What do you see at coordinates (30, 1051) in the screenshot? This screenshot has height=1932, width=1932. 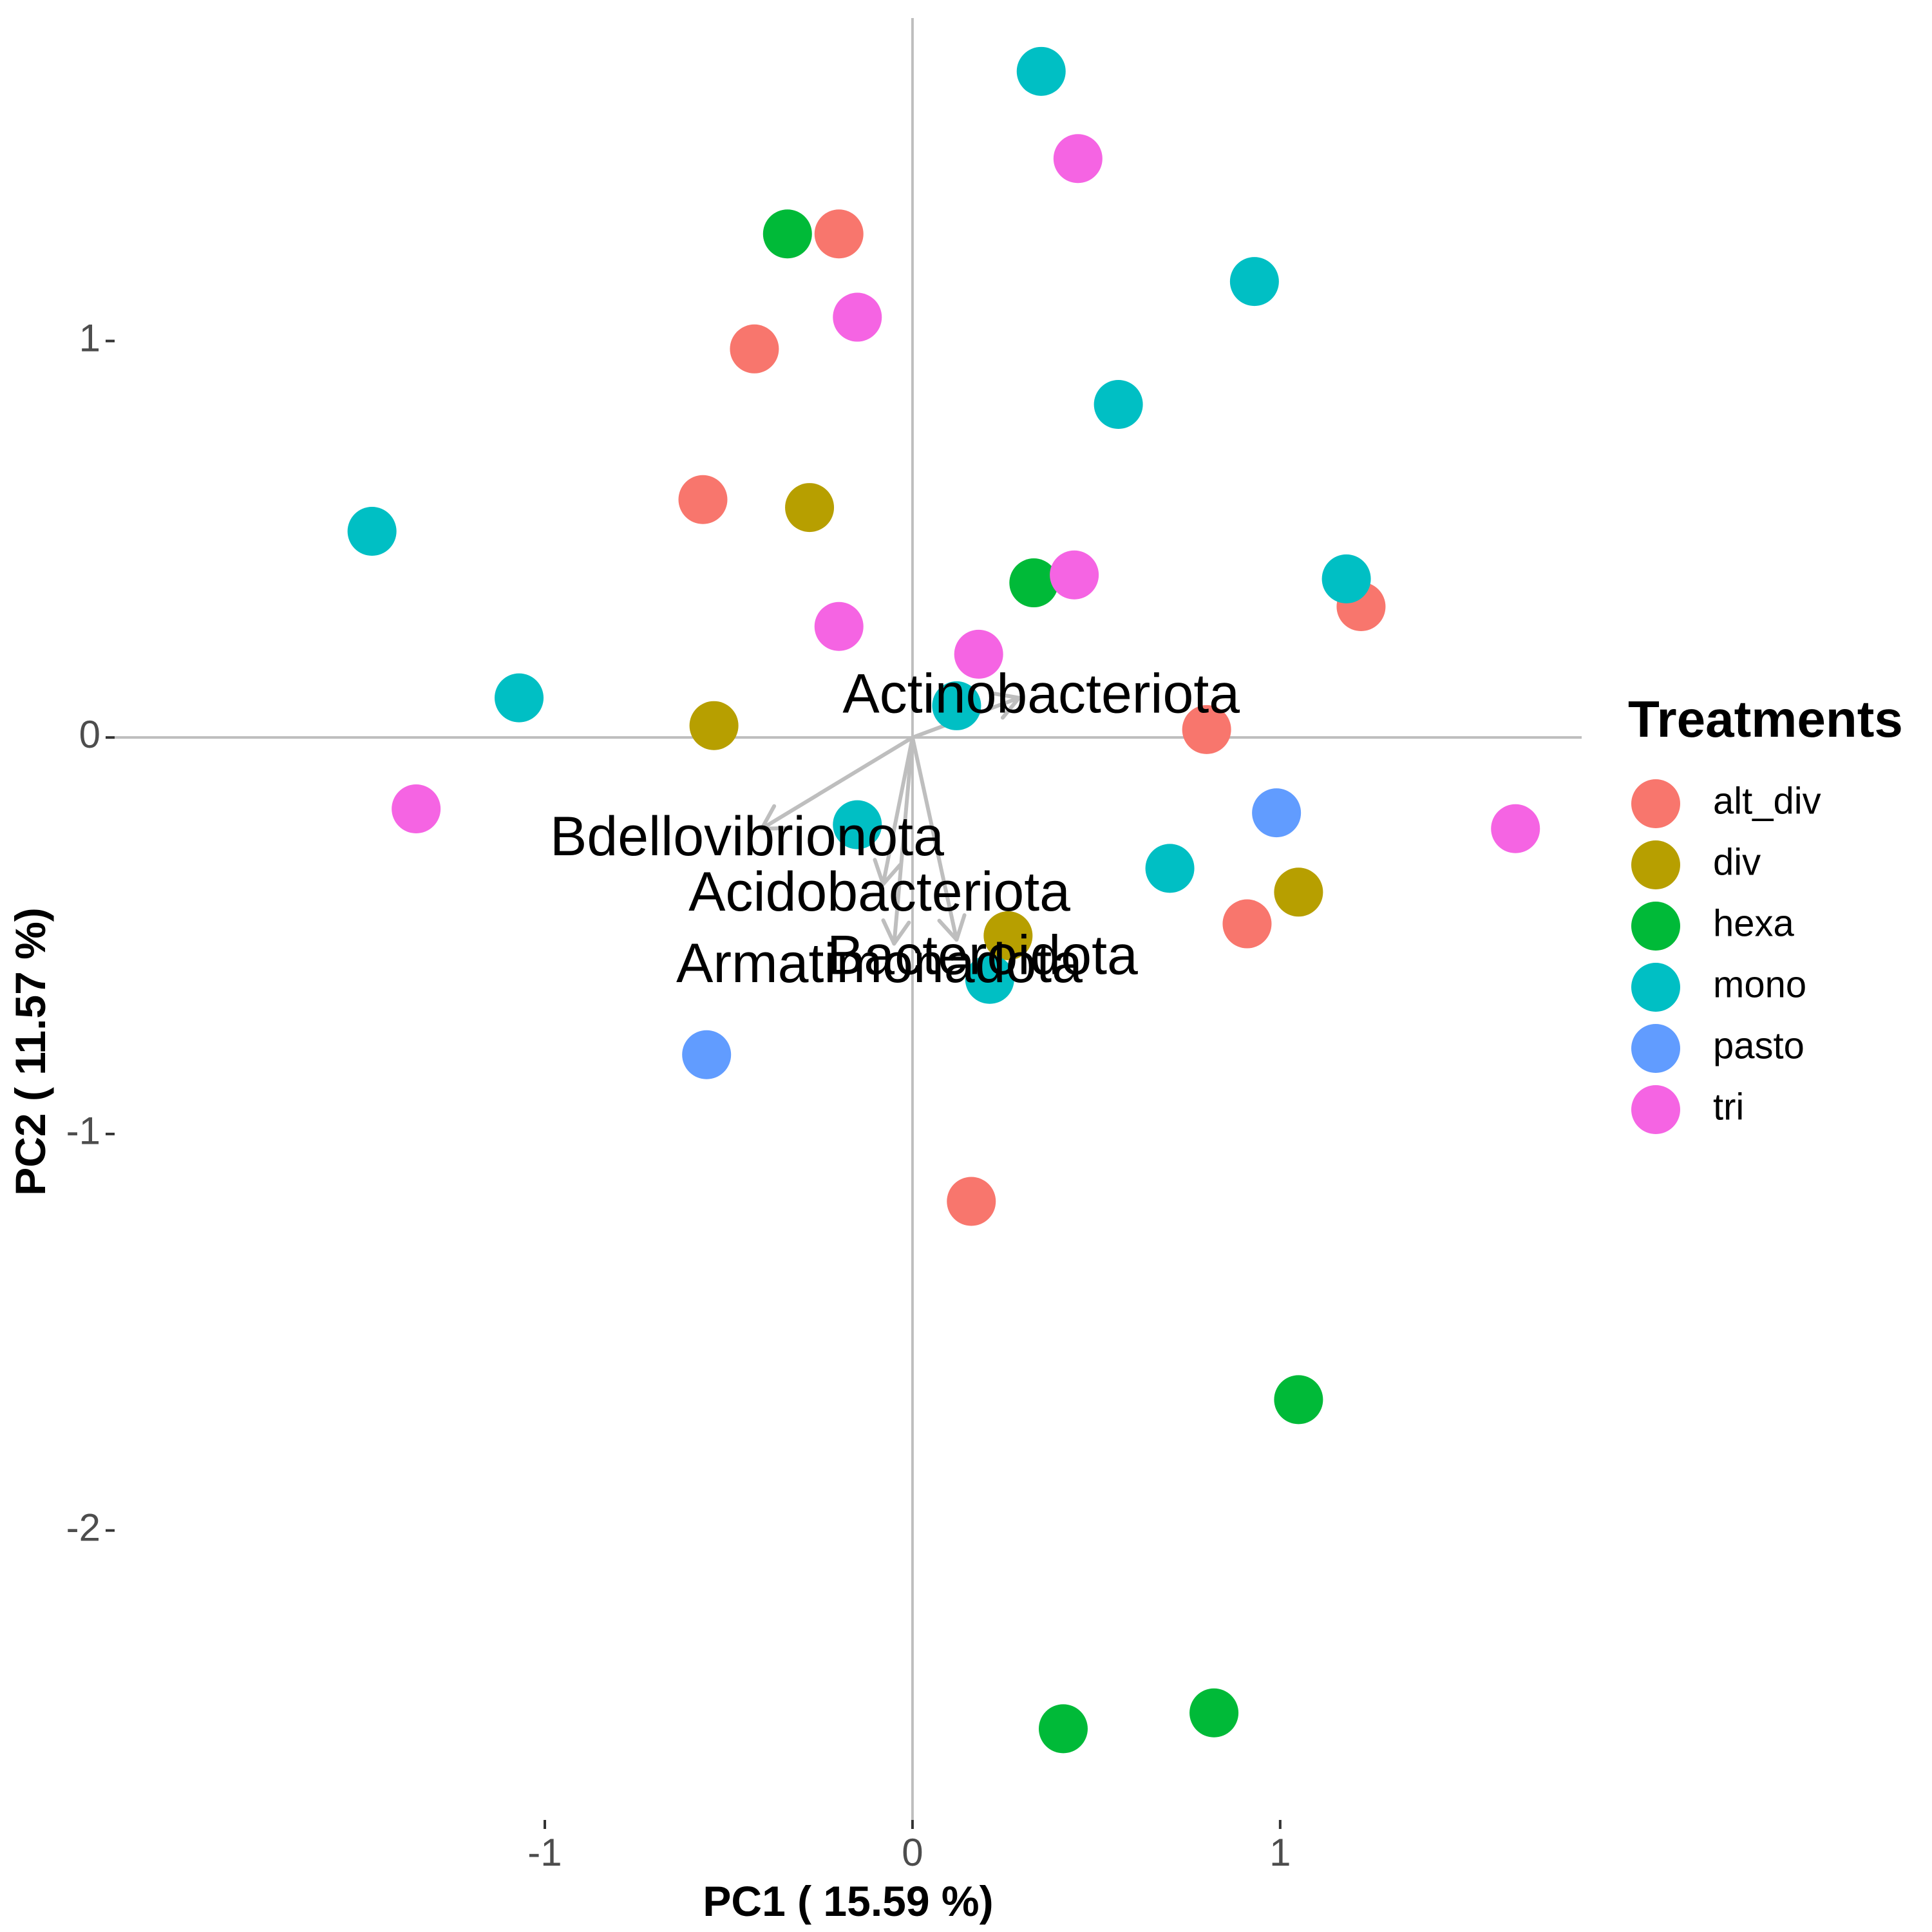 I see `y-axis-title: PC2 ( 11.57 %)` at bounding box center [30, 1051].